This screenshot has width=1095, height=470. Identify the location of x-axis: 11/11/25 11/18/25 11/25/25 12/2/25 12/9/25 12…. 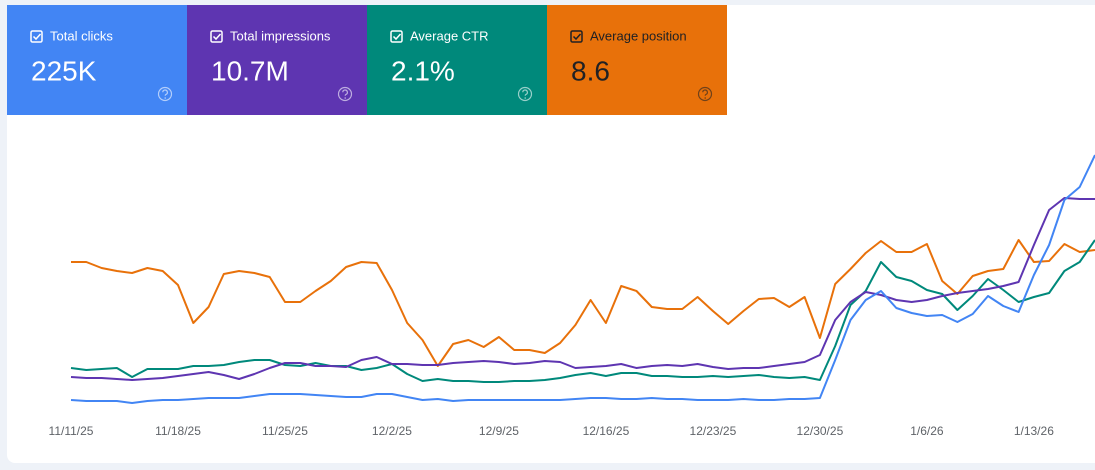
(552, 431).